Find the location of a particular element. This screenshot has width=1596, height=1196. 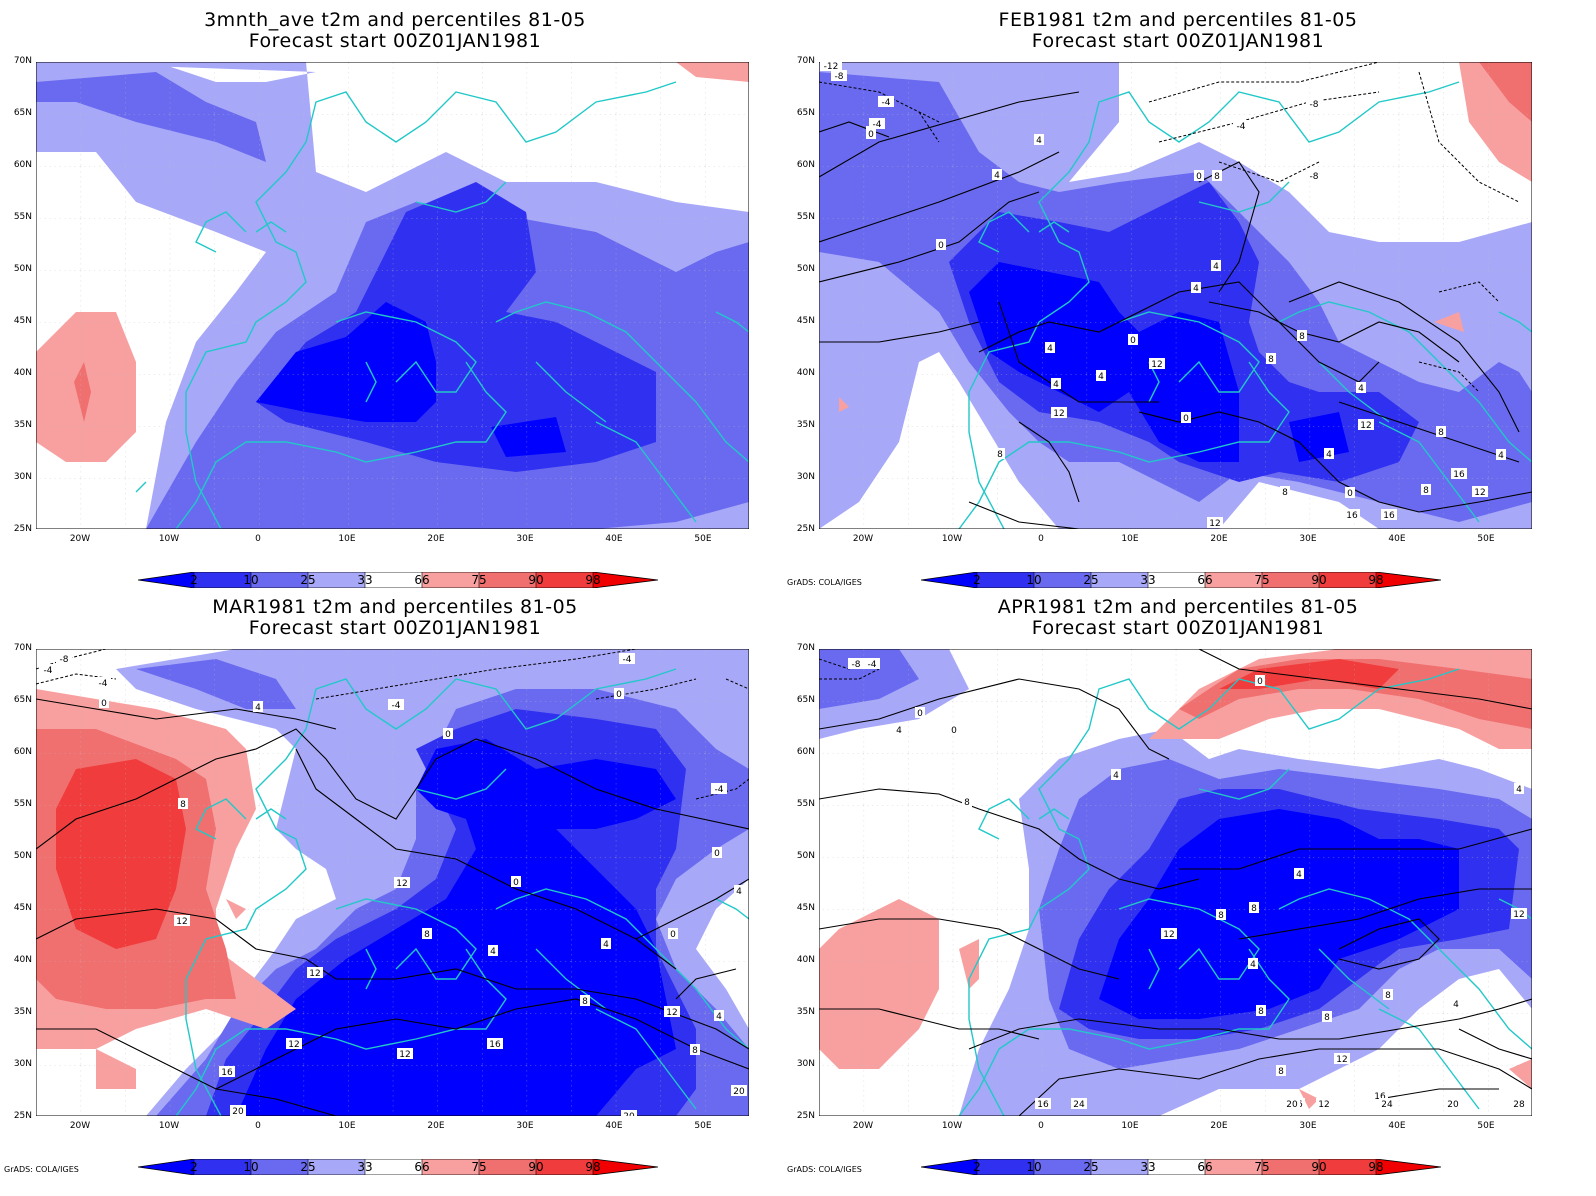

panel-title: 3mnth_ave t2m and percentiles 81-05 is located at coordinates (395, 20).